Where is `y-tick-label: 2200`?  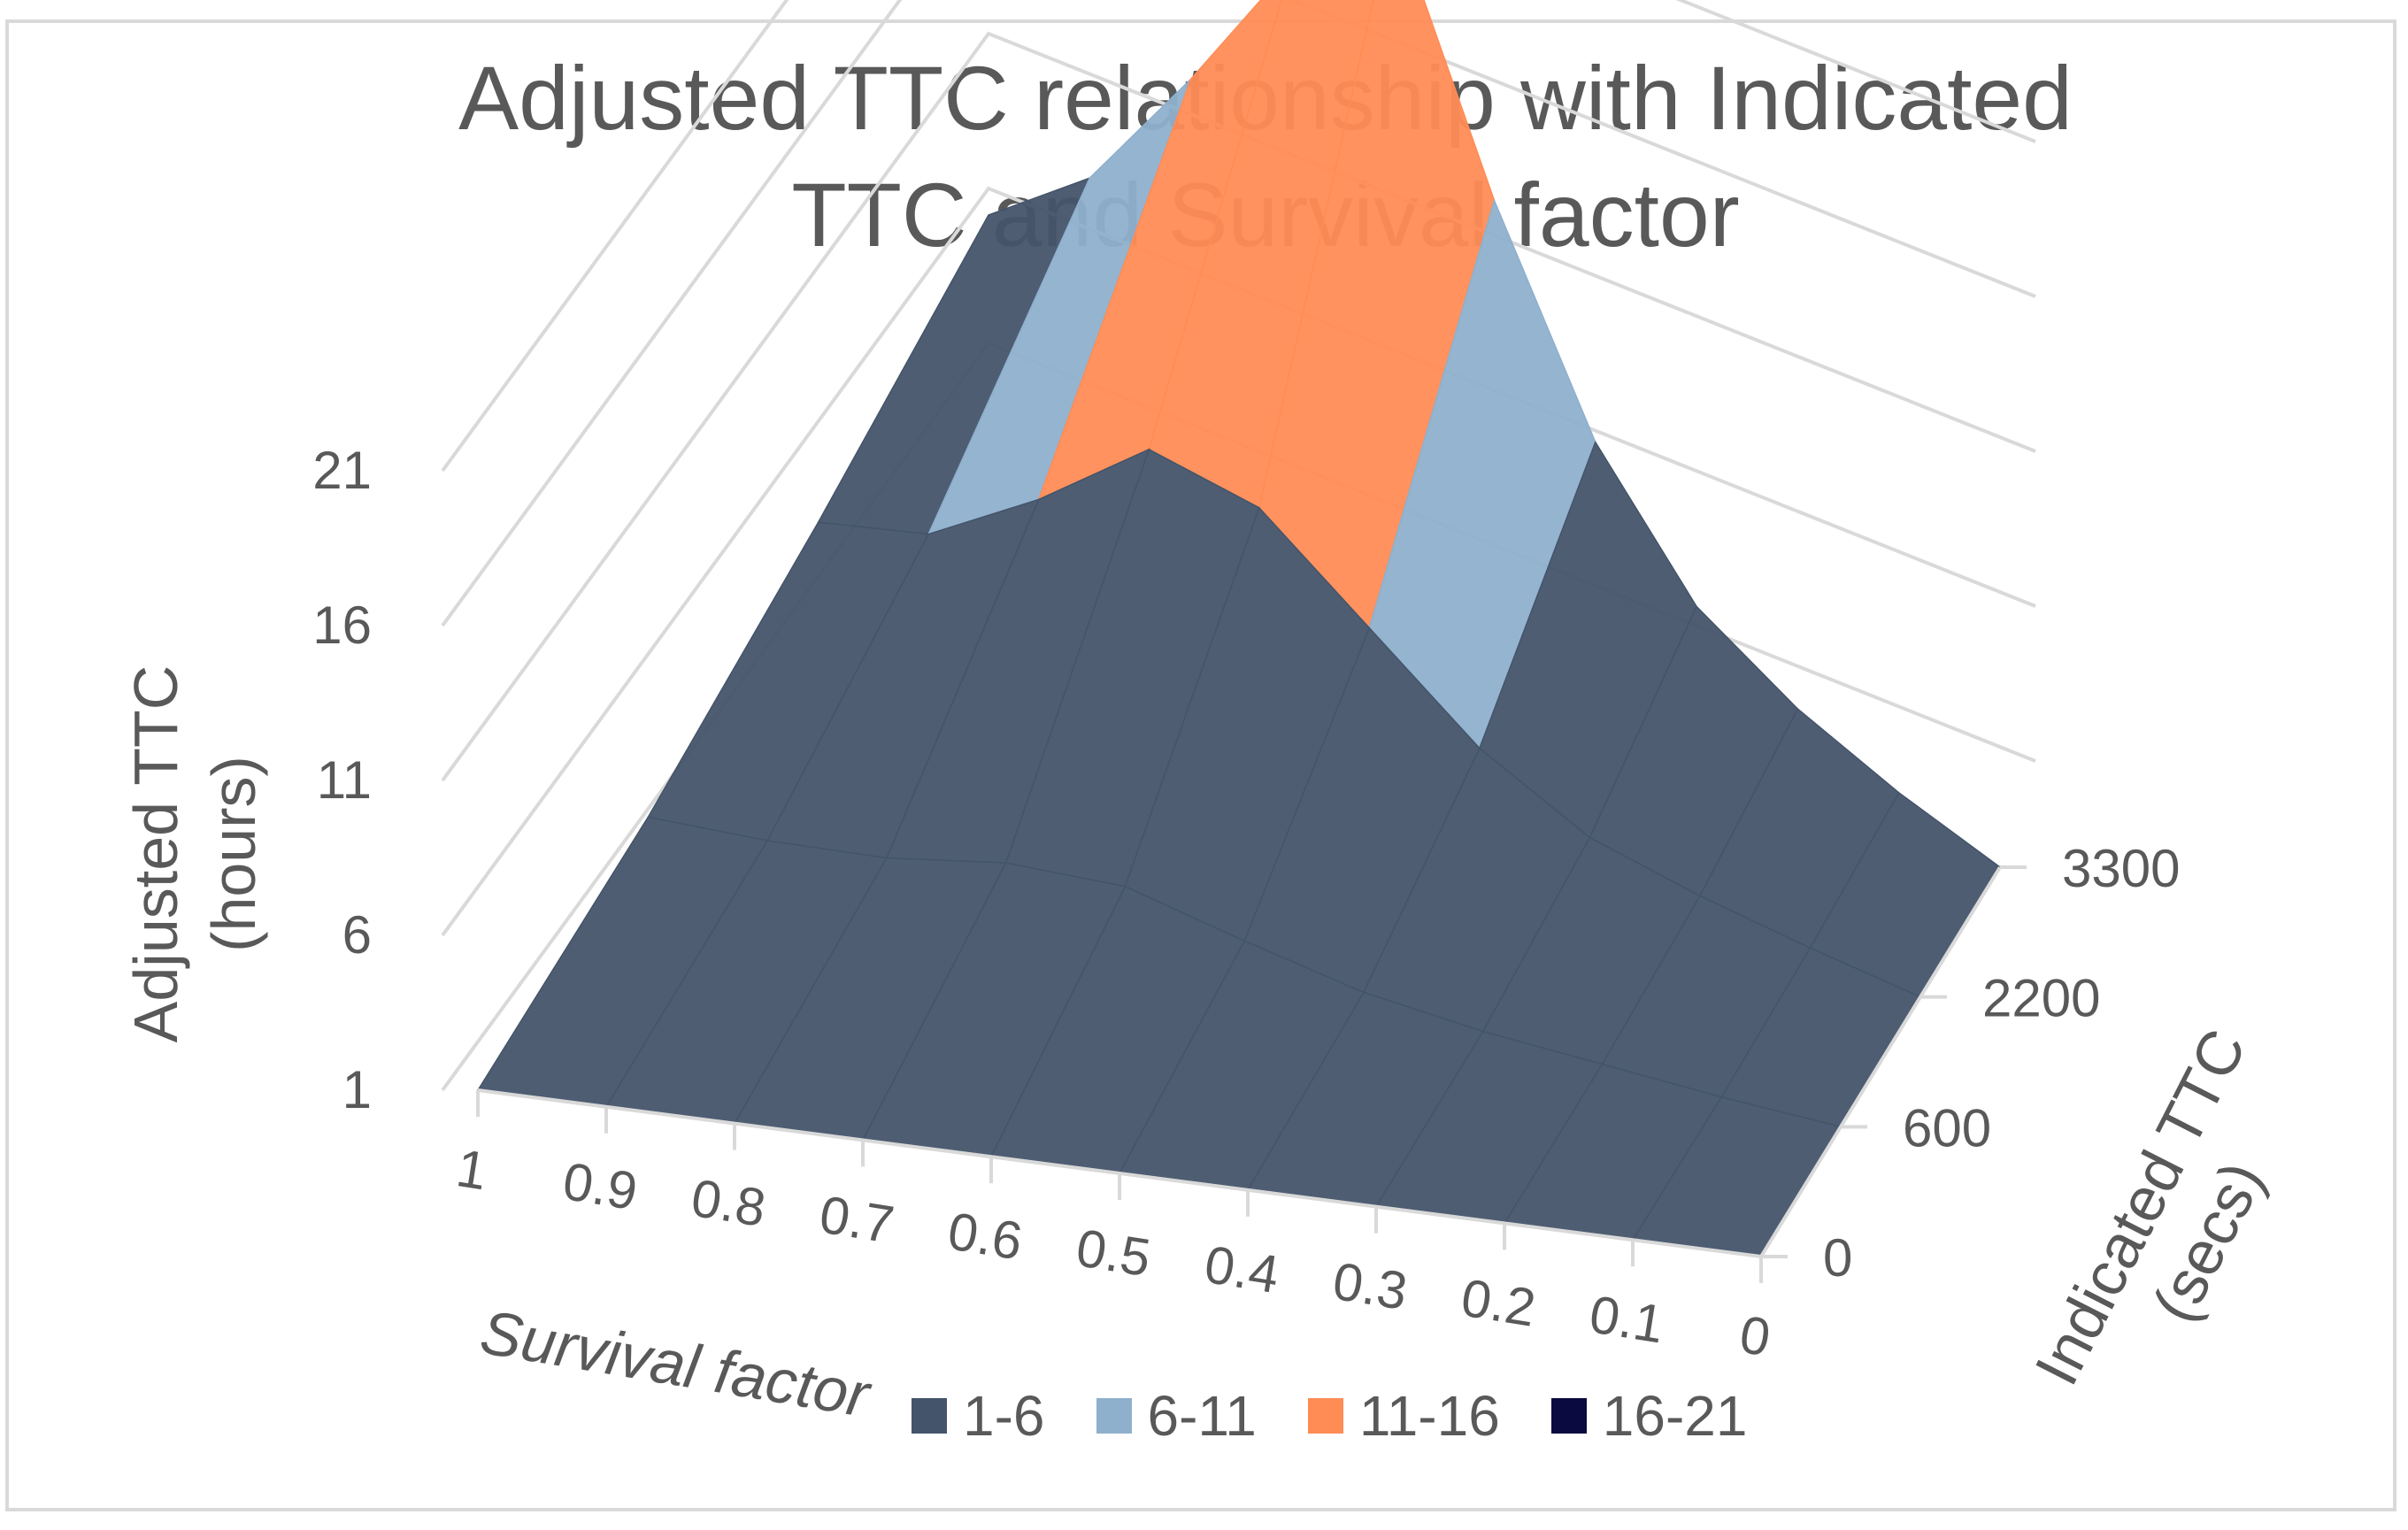 y-tick-label: 2200 is located at coordinates (2041, 998).